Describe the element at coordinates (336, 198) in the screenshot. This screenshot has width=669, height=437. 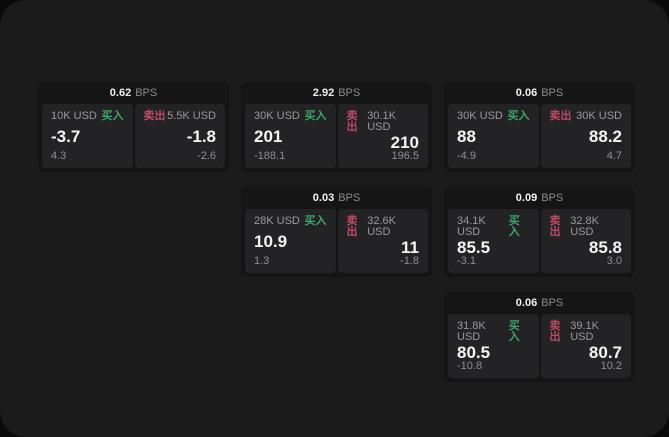
I see `bps-header: 0.03 BPS` at that location.